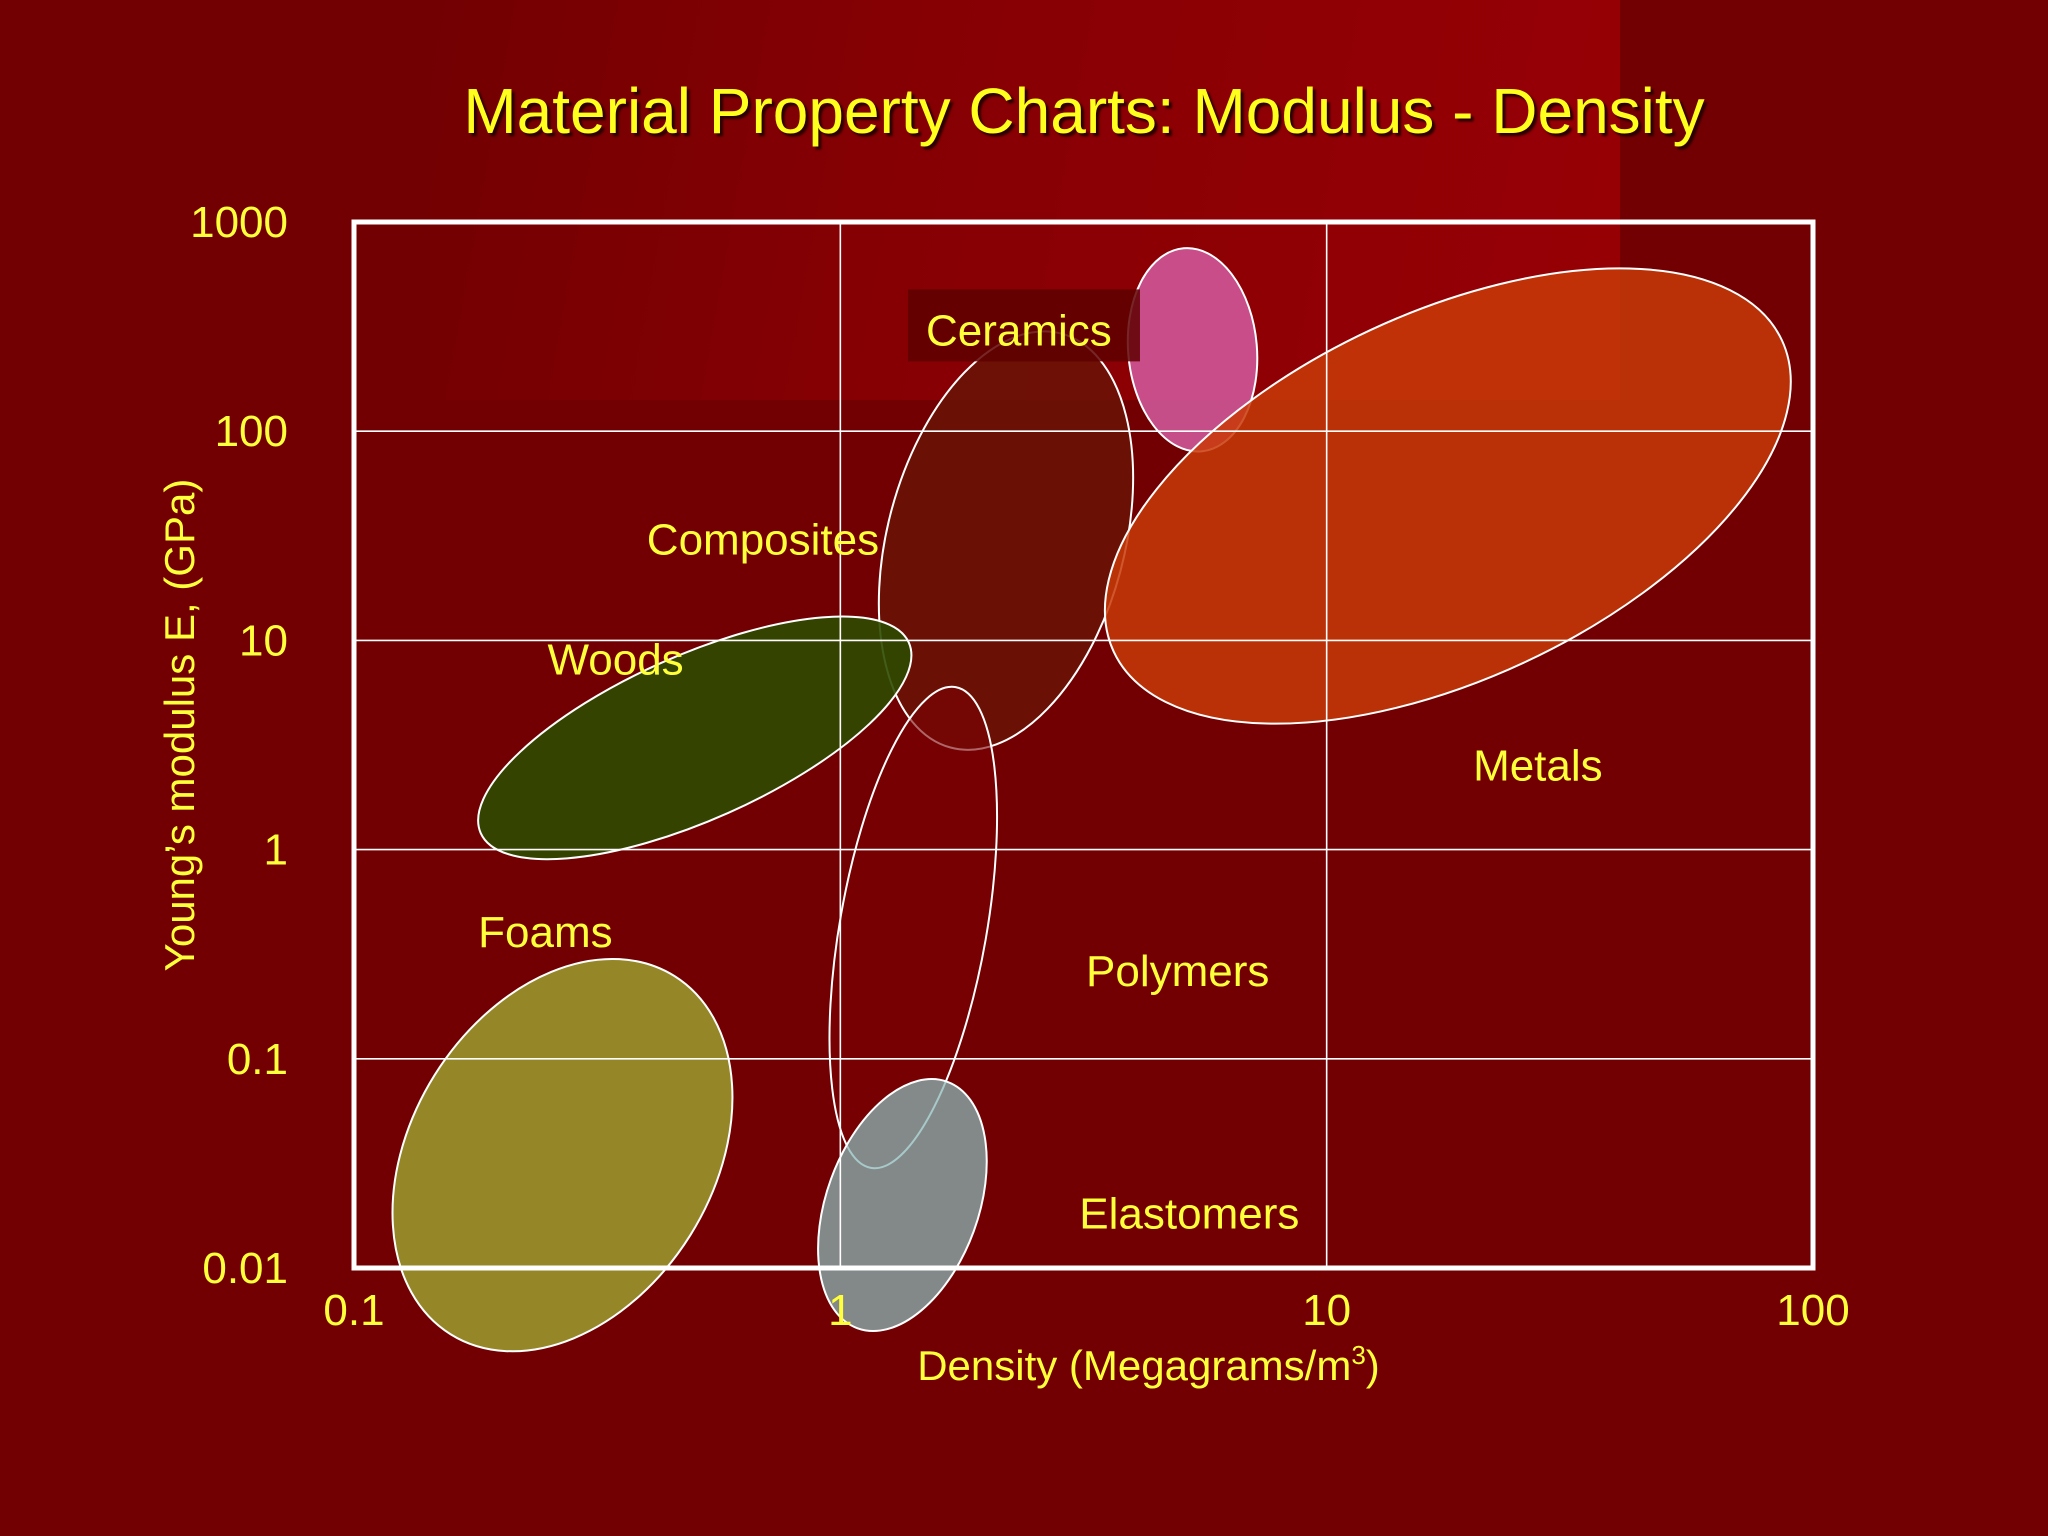 This screenshot has width=2048, height=1536. Describe the element at coordinates (353, 1310) in the screenshot. I see `x-tick-label: 0.1` at that location.